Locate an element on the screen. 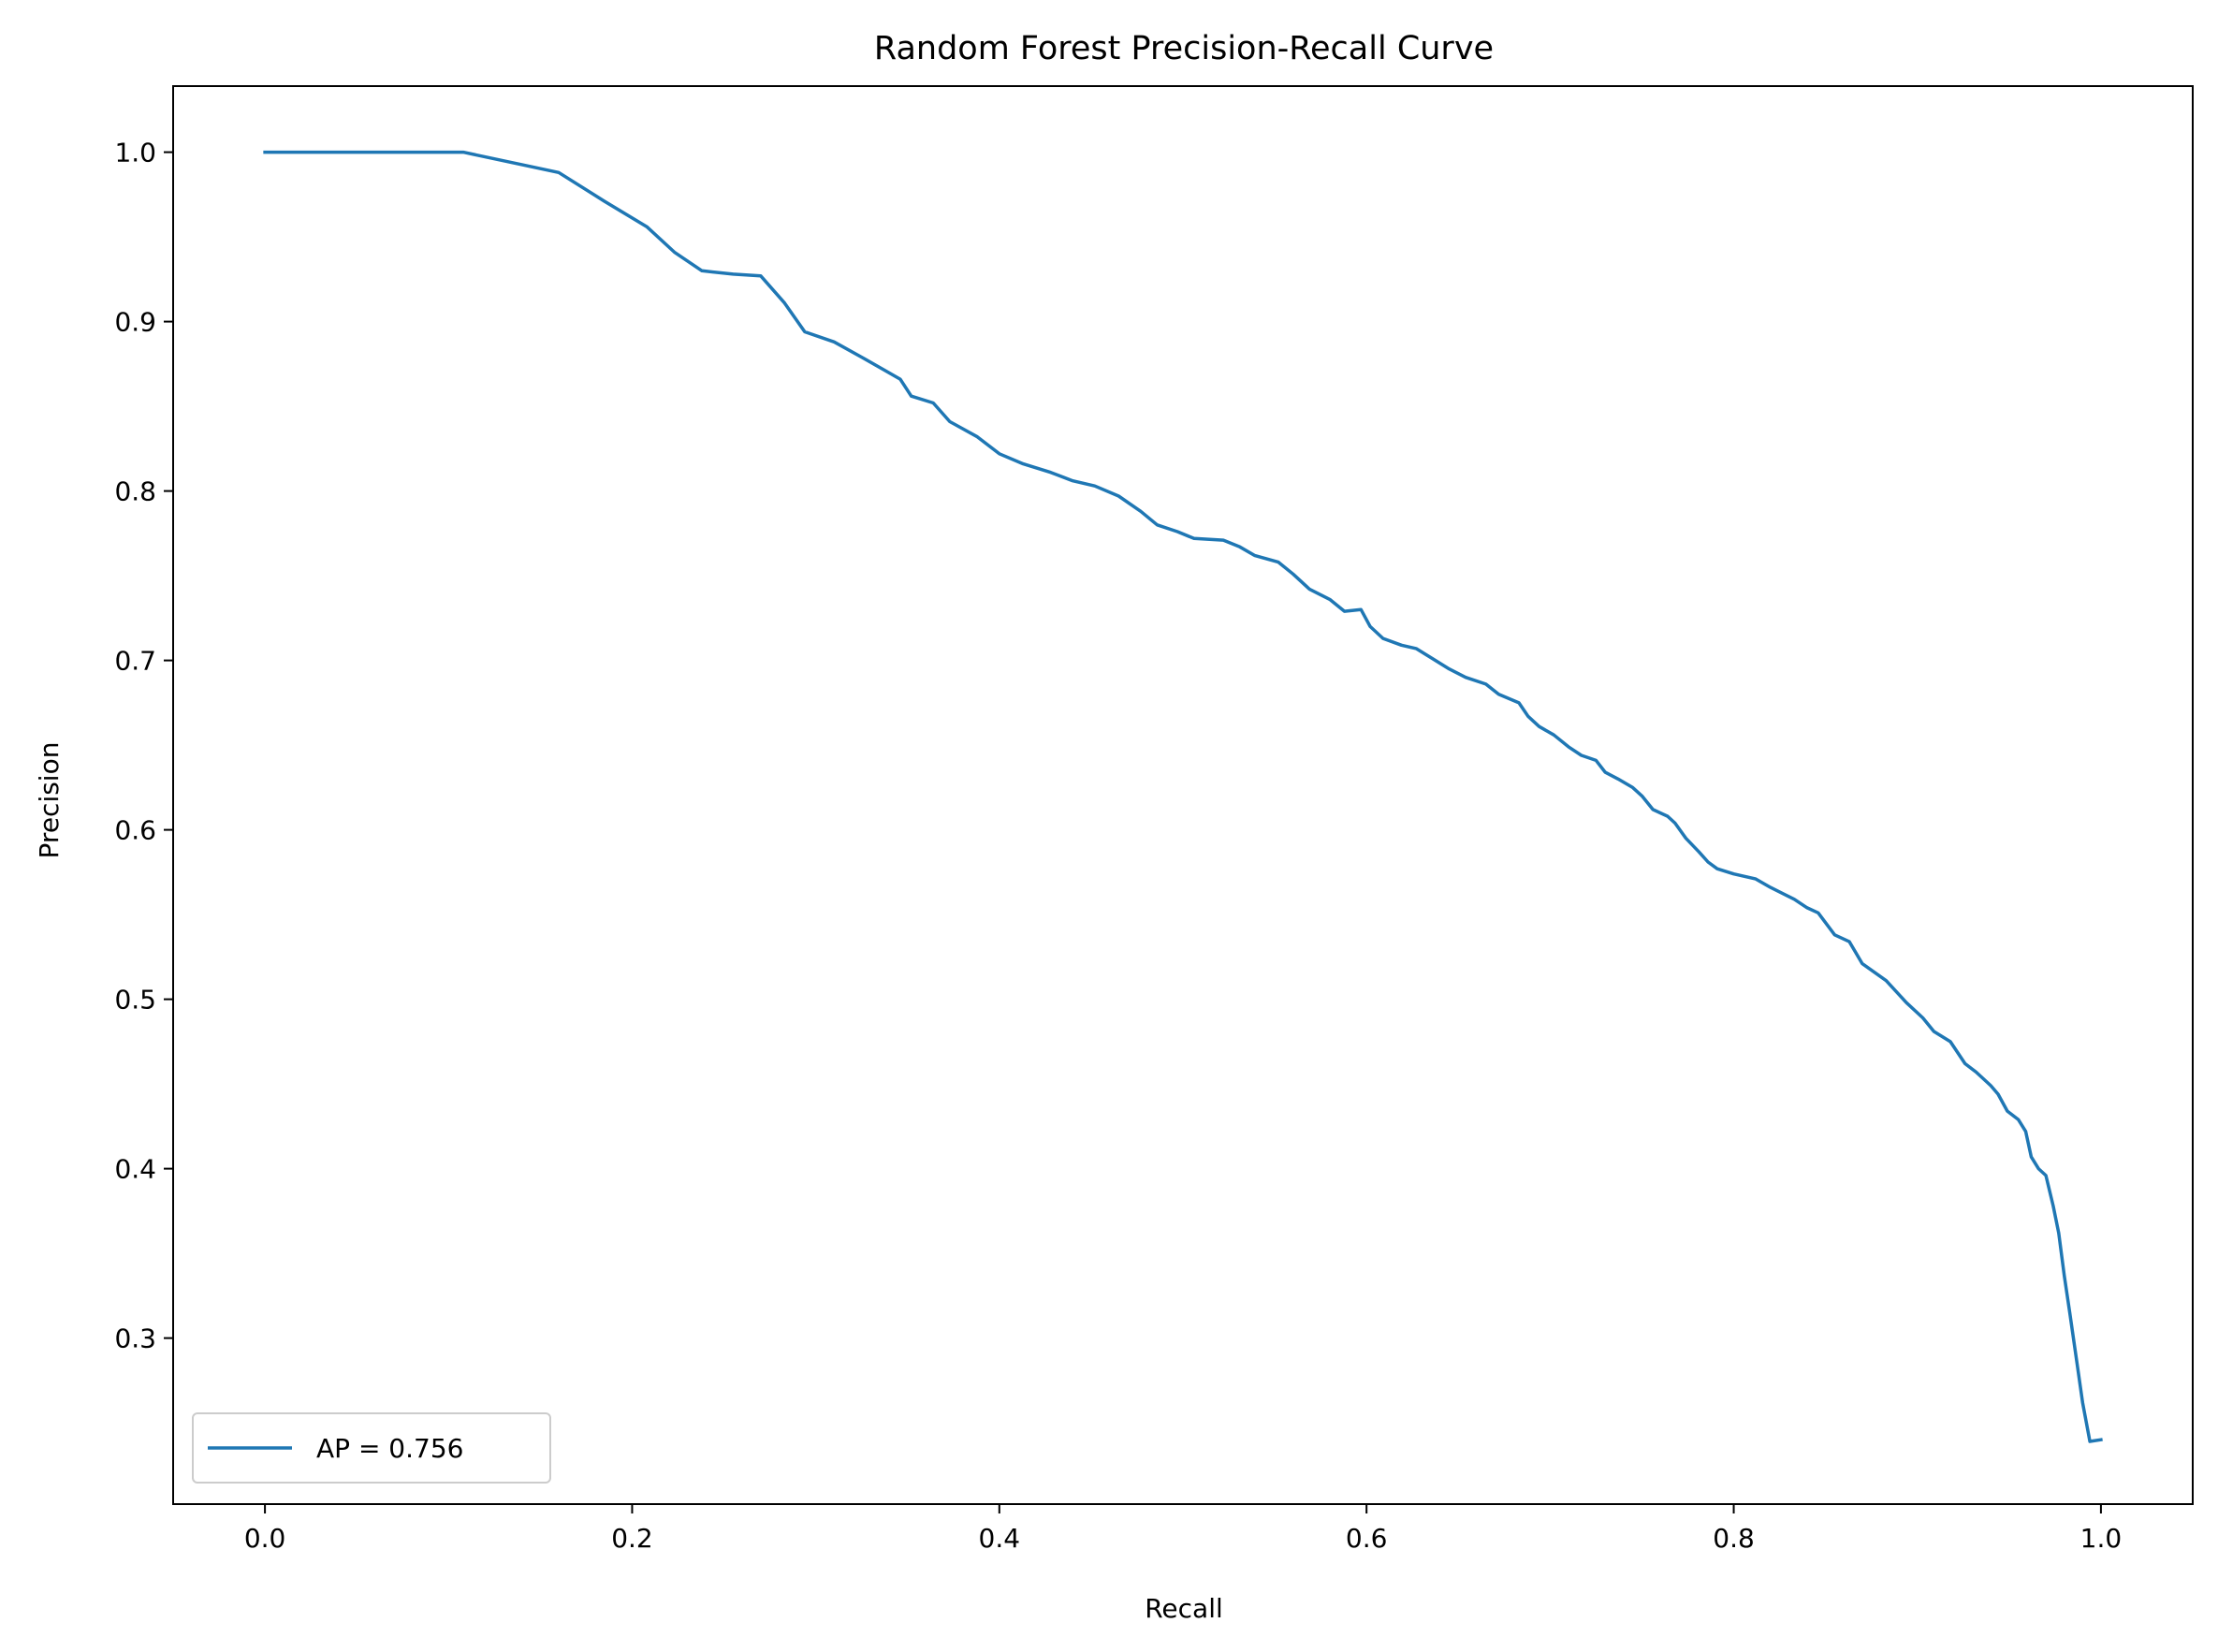 The height and width of the screenshot is (1652, 2218). chart-title: Random Forest Precision-Recall Curve is located at coordinates (1184, 49).